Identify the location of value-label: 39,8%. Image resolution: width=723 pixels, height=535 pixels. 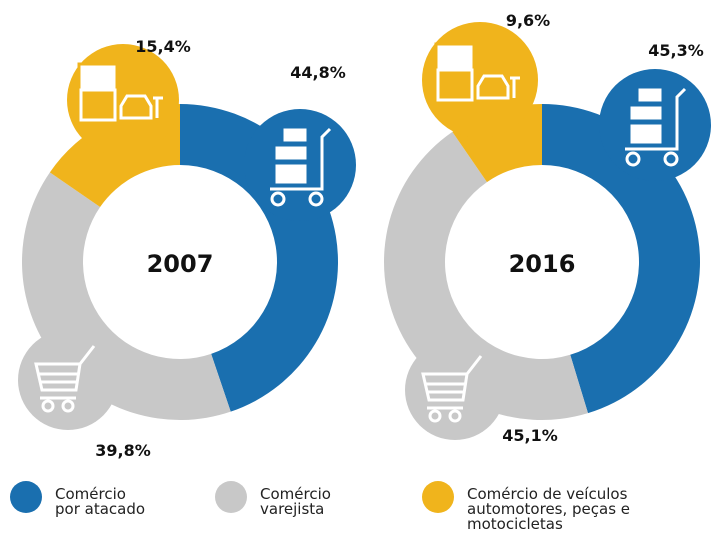
(123, 450).